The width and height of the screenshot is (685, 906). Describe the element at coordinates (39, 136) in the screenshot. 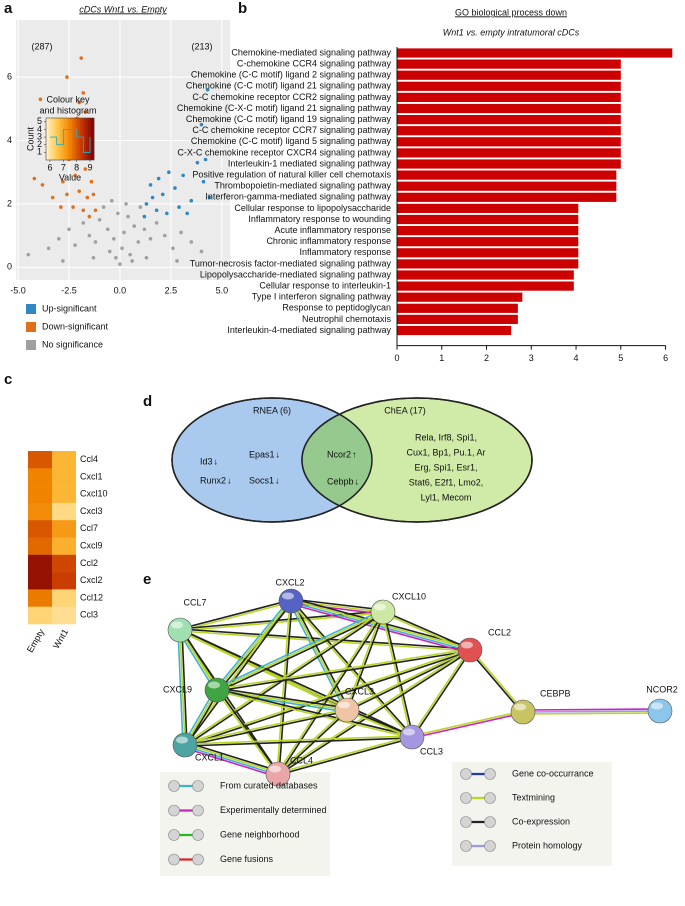

I see `y-tick-label: 3` at that location.